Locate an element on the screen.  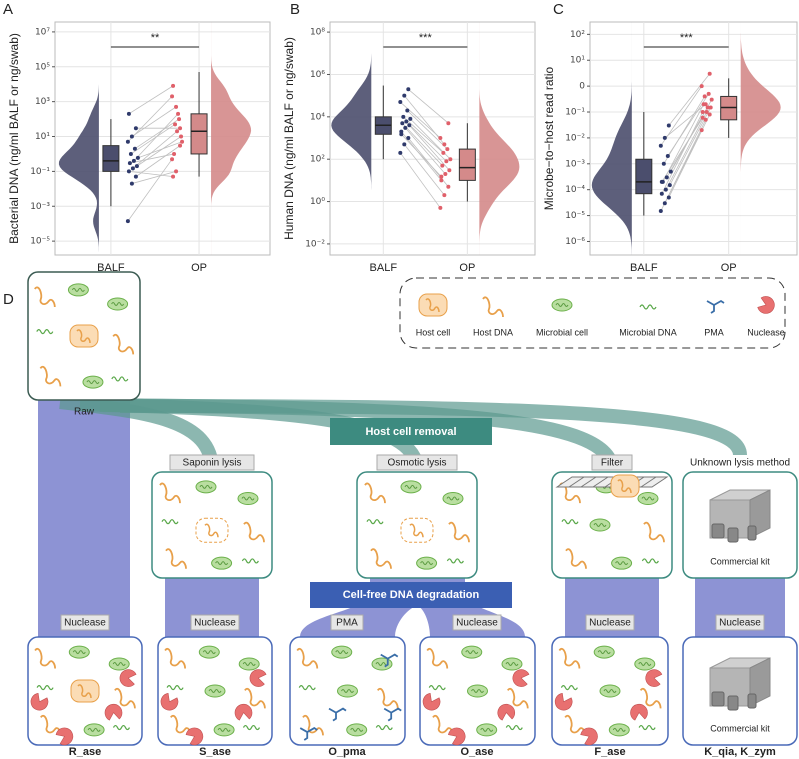
kit-tube is located at coordinates (733, 535).